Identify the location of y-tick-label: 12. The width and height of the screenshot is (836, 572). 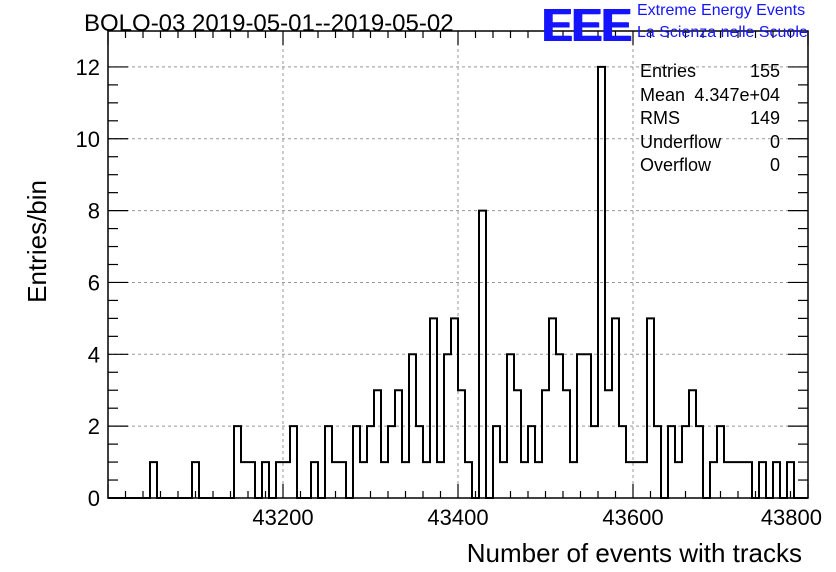
(88, 67).